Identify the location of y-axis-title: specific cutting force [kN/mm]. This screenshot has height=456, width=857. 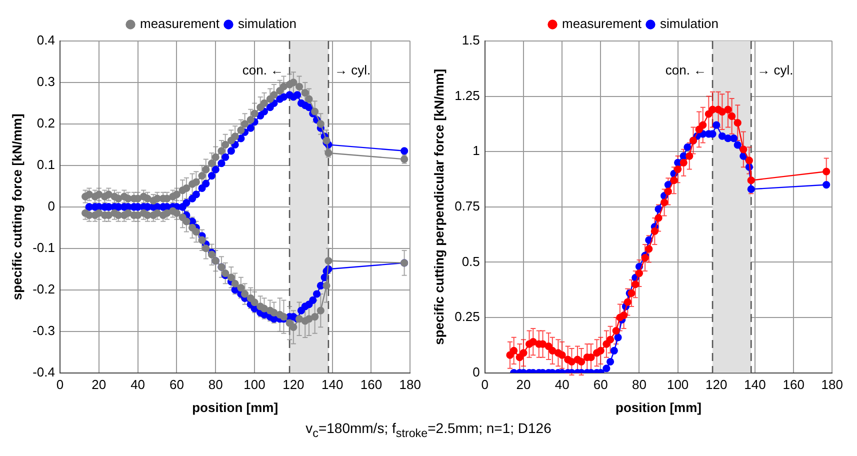
(16, 207).